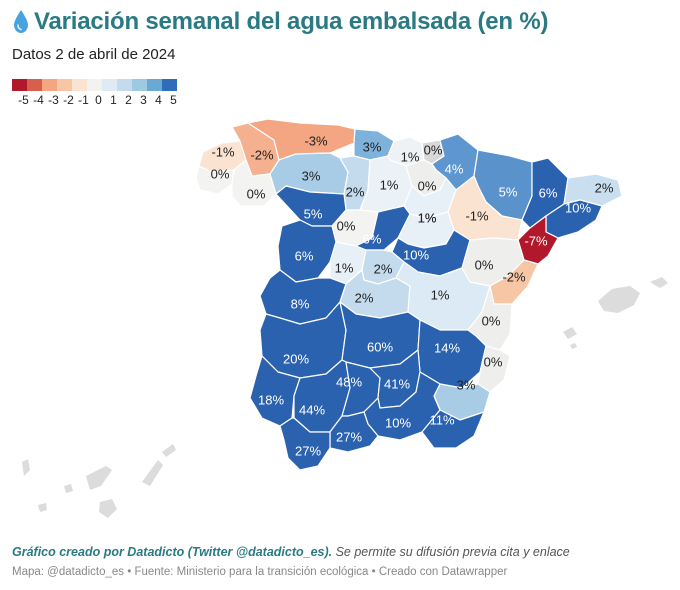  I want to click on province-value-label: 8%, so click(300, 303).